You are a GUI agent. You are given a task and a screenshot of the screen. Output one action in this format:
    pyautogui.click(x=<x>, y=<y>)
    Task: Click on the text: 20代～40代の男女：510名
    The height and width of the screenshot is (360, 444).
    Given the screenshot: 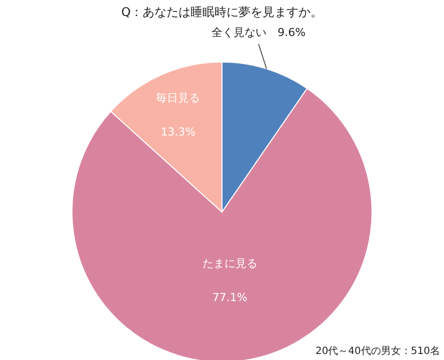 What is the action you would take?
    pyautogui.click(x=377, y=351)
    